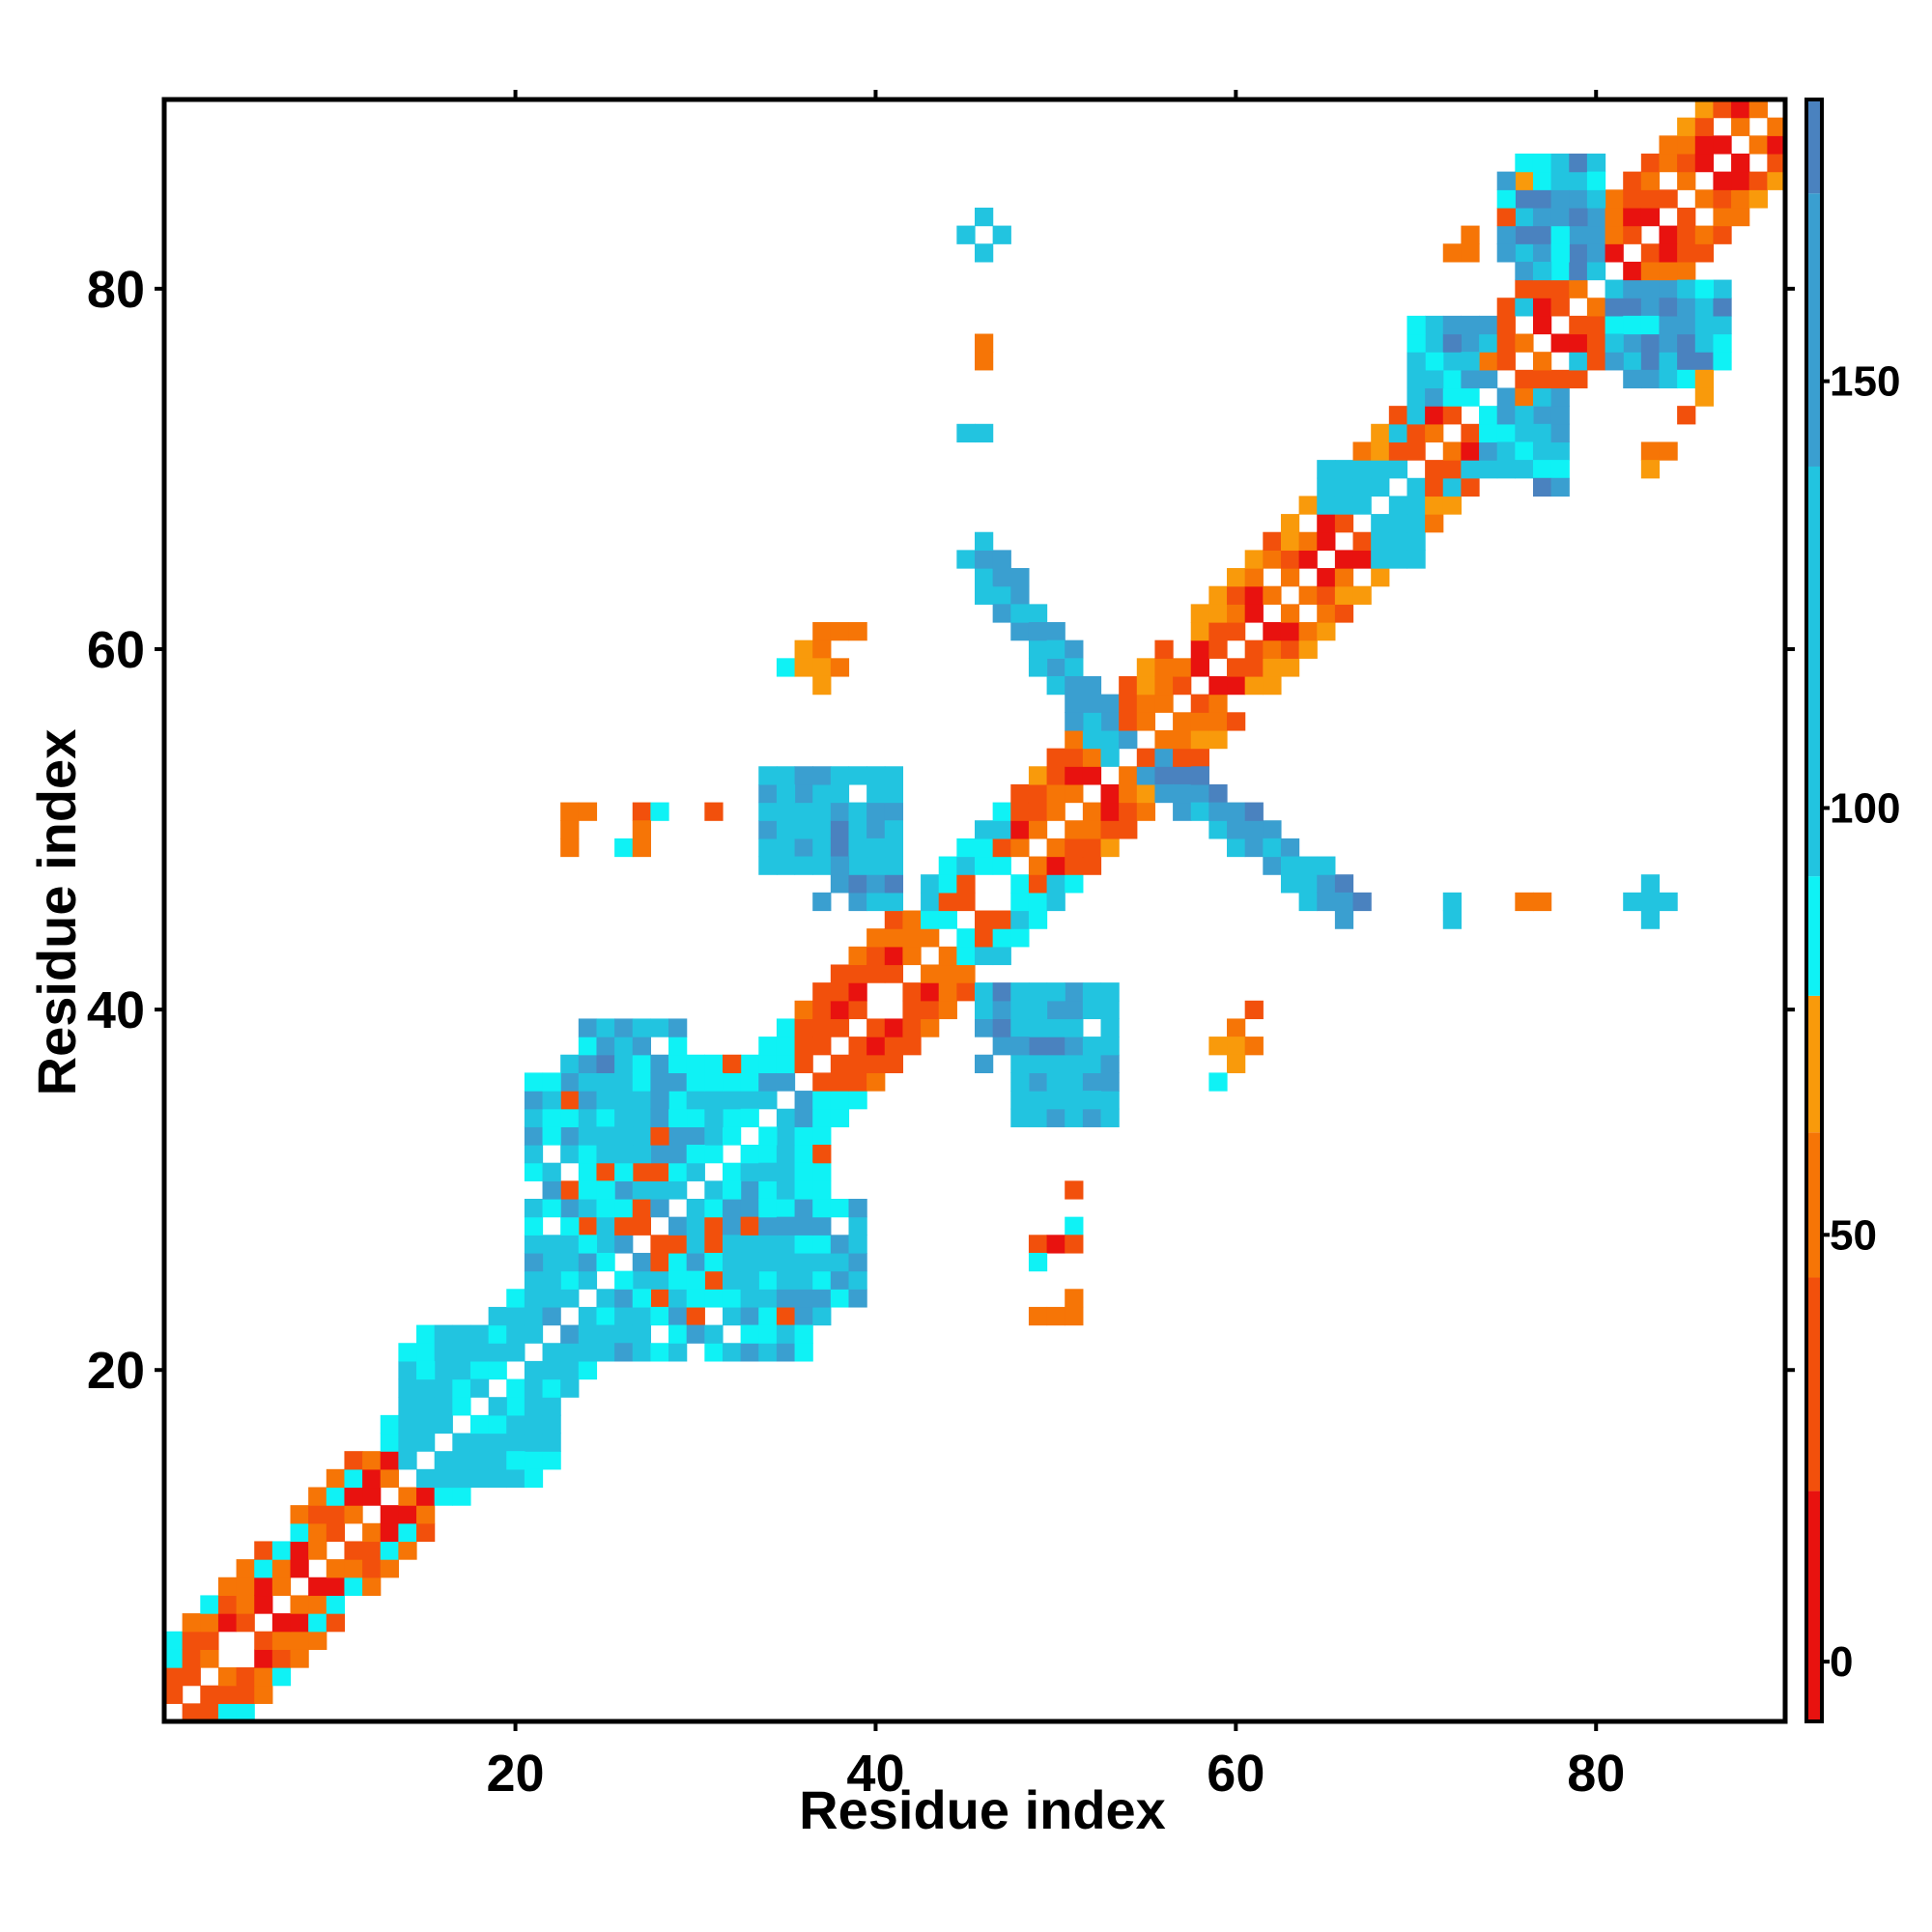  Describe the element at coordinates (1814, 1606) in the screenshot. I see `colorbar-segment` at that location.